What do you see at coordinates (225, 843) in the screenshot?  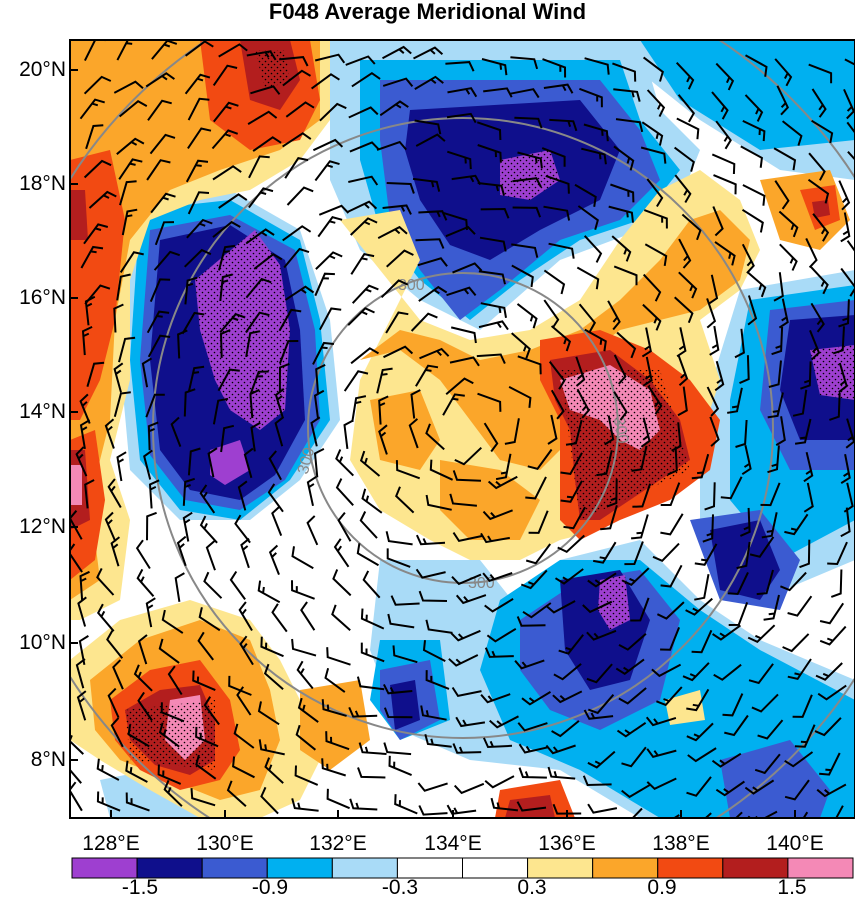 I see `lon-label: 130°E` at bounding box center [225, 843].